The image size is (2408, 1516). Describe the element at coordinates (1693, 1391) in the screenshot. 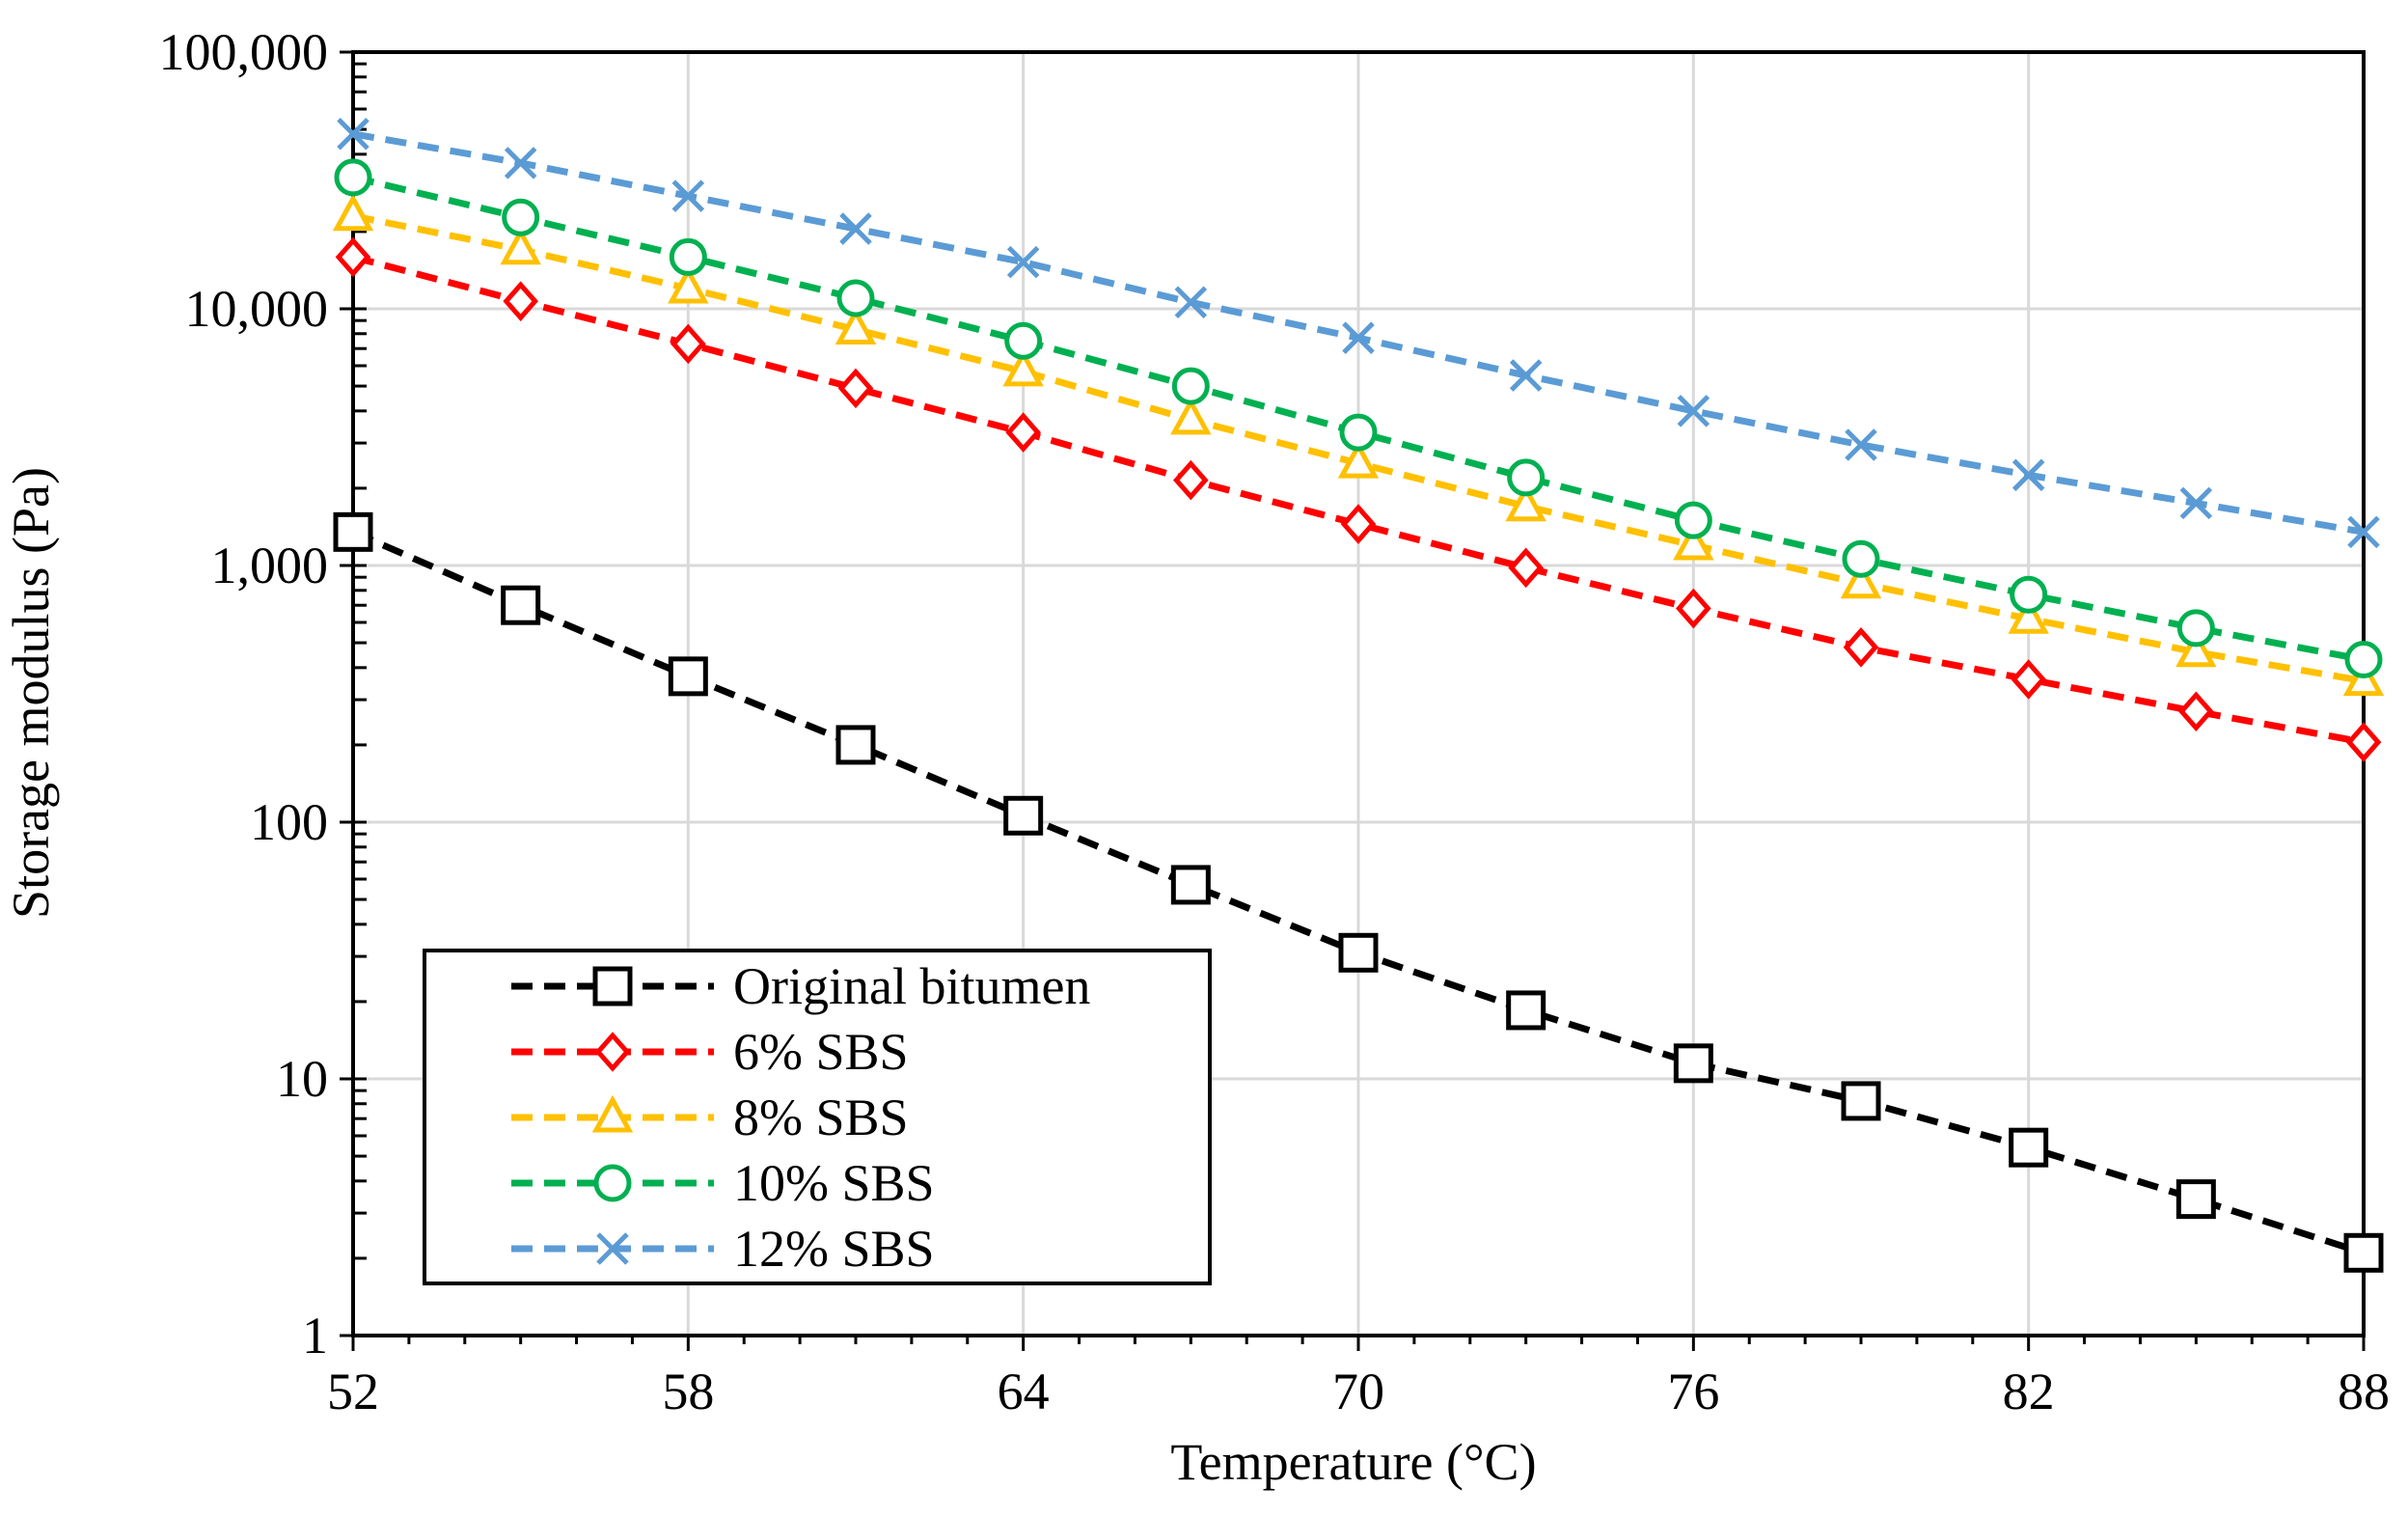

I see `x-tick-label: 76` at that location.